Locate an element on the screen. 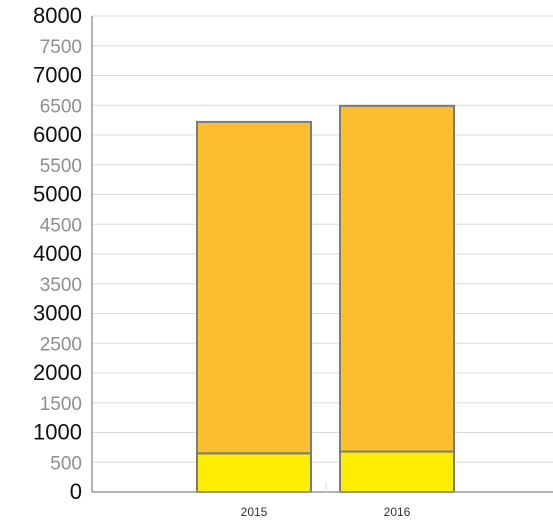 This screenshot has height=521, width=553. y-tick-label: 6000 is located at coordinates (57, 134).